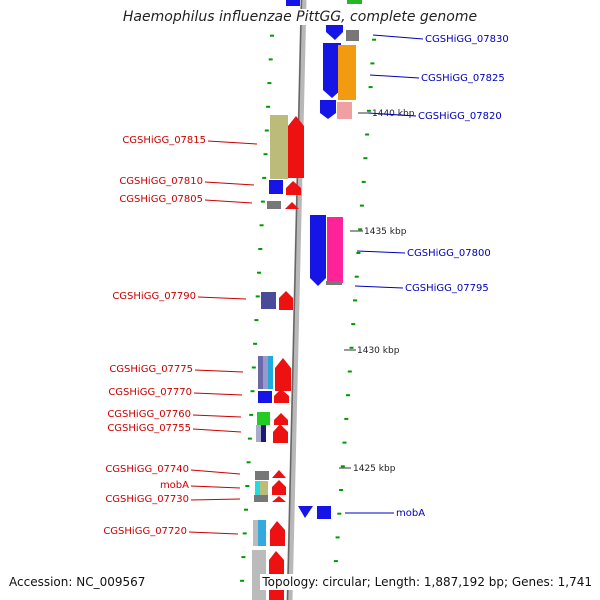 The image size is (600, 600). I want to click on label-moba-forward: mobA, so click(410, 513).